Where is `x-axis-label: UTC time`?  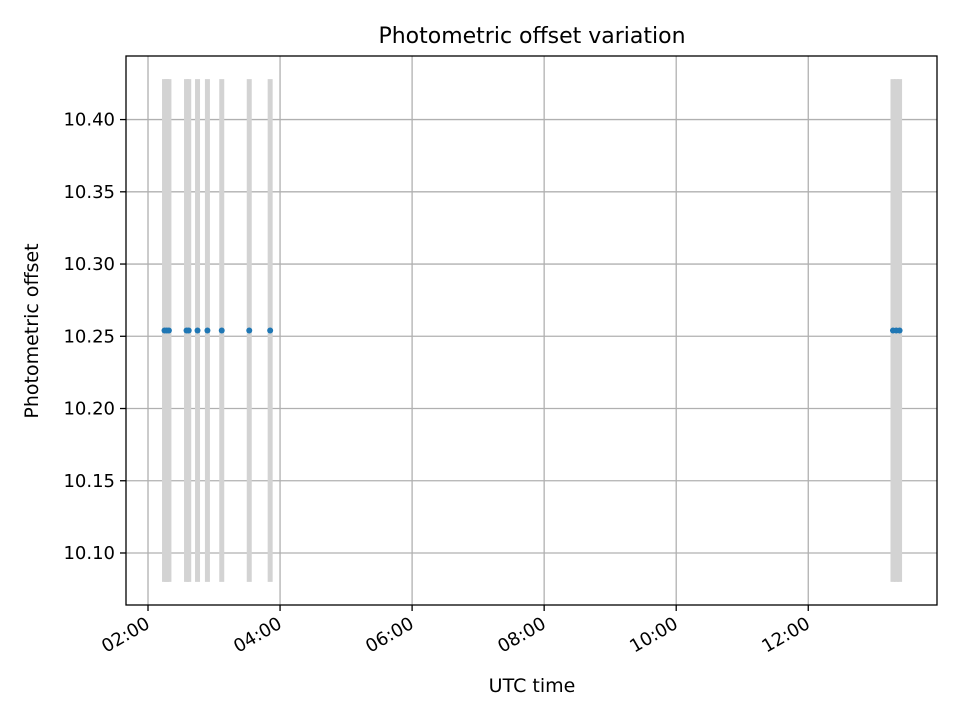 x-axis-label: UTC time is located at coordinates (532, 686).